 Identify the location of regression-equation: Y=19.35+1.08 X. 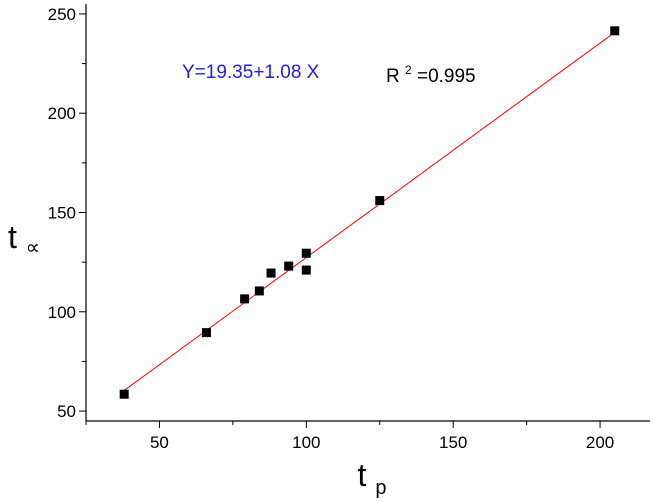
(251, 72).